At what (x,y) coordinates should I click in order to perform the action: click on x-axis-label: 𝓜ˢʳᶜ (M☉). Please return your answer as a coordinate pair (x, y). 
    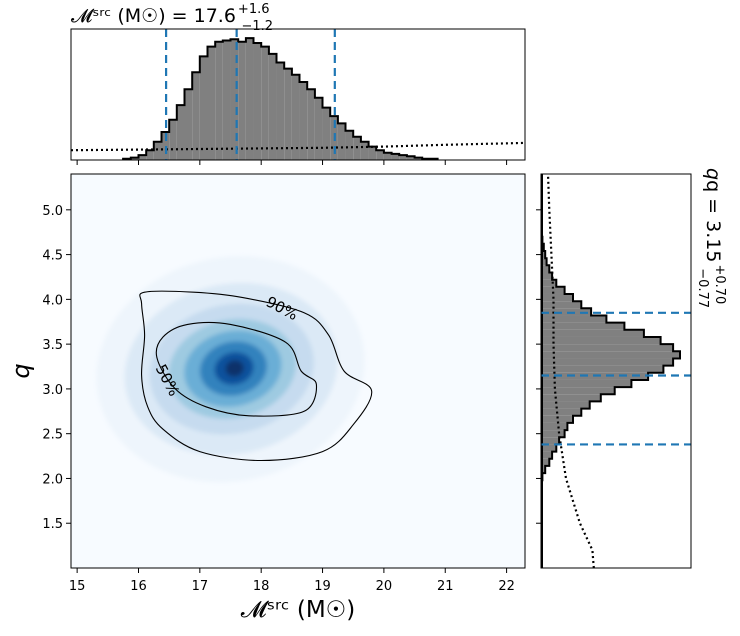
    Looking at the image, I should click on (298, 610).